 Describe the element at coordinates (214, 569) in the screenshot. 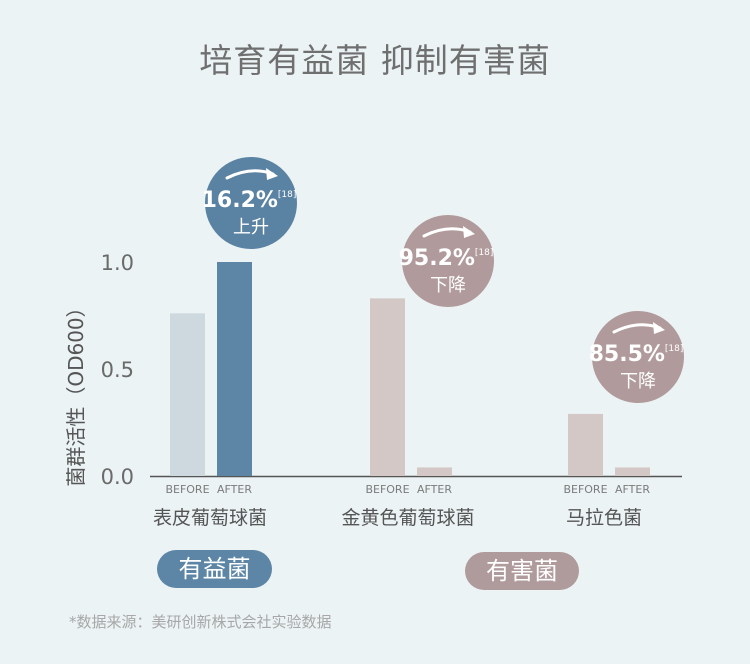

I see `beneficial-bacteria-tag: 有益菌` at that location.